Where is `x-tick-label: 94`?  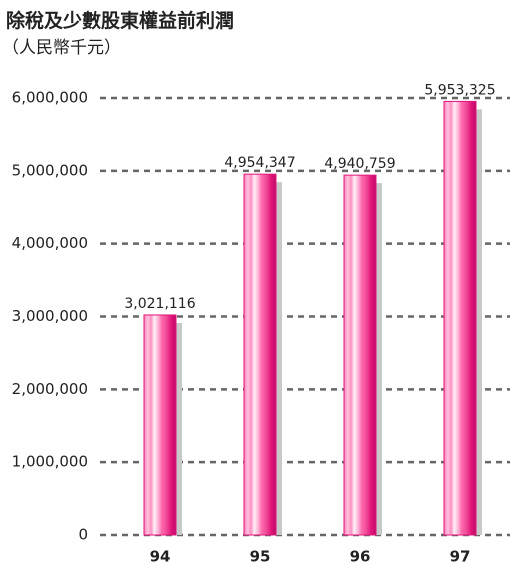 x-tick-label: 94 is located at coordinates (160, 557).